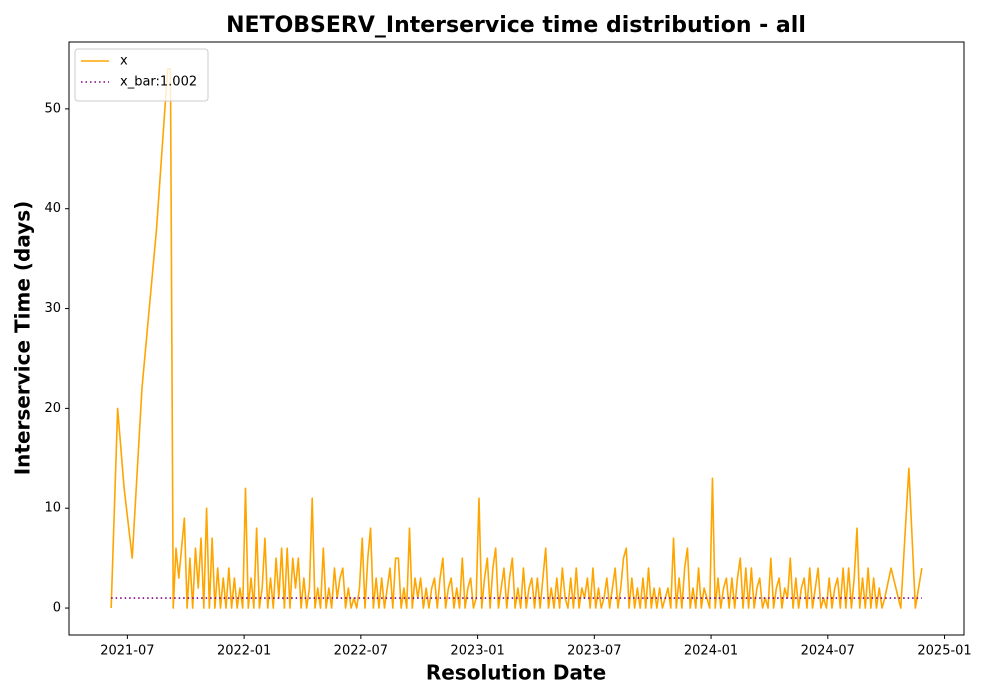  What do you see at coordinates (52, 508) in the screenshot?
I see `y-tick-label: 10` at bounding box center [52, 508].